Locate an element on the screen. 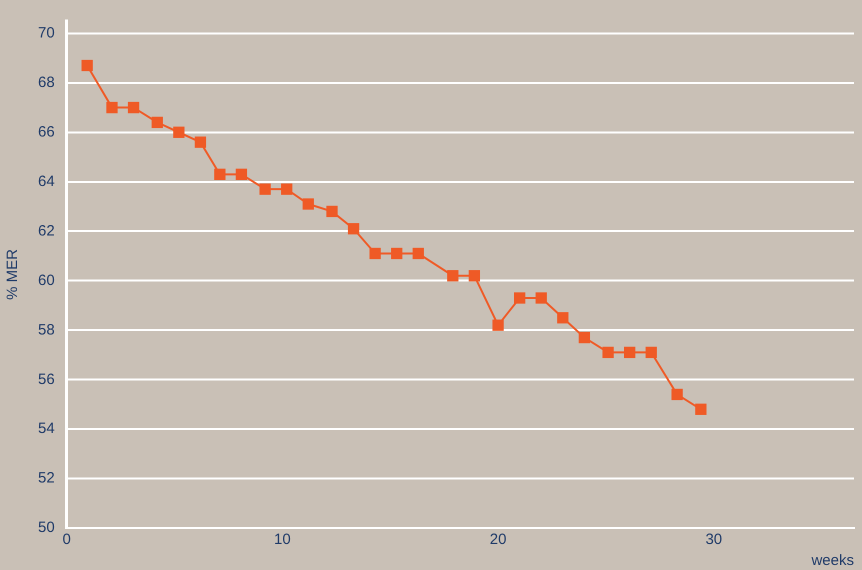 This screenshot has width=862, height=570. y-tick-label: 56 is located at coordinates (46, 379).